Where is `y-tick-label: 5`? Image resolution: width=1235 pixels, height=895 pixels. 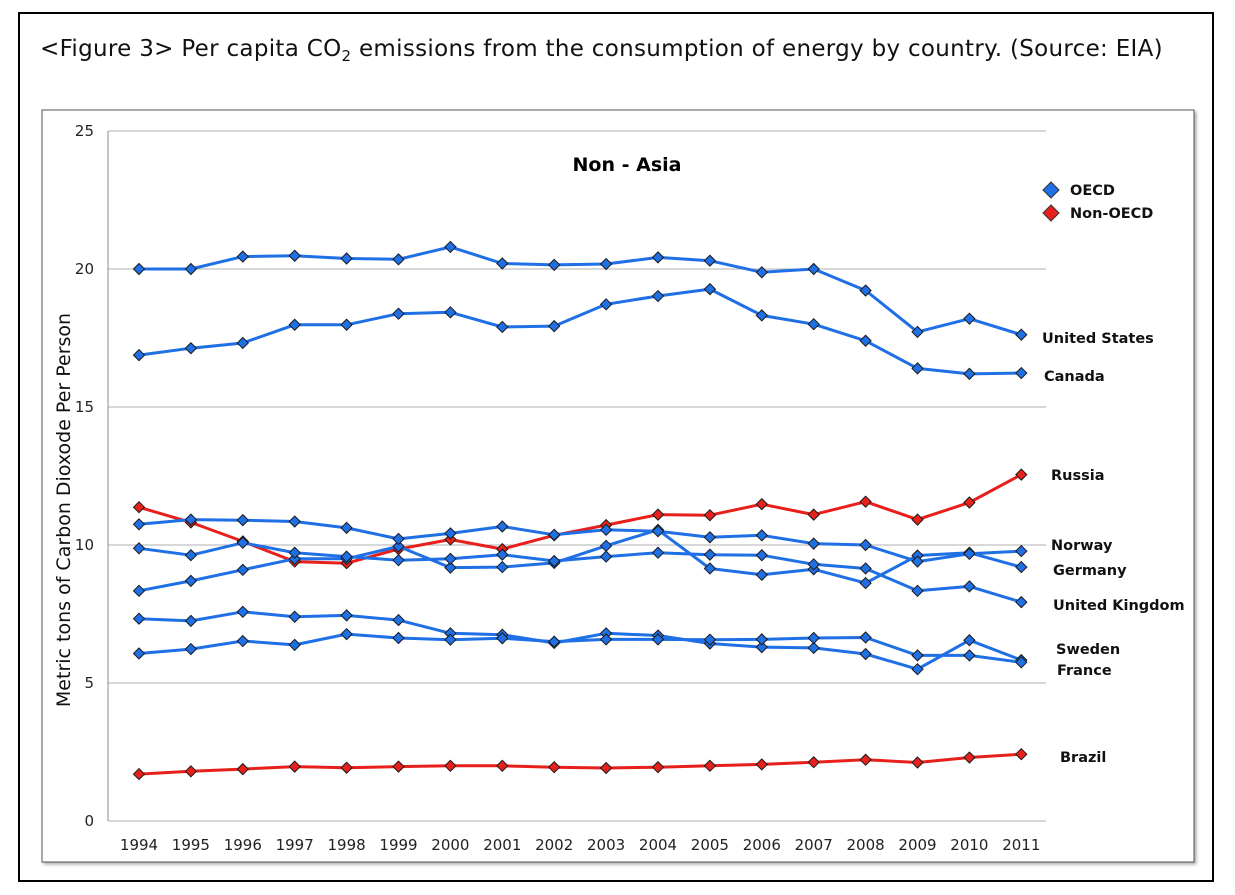
y-tick-label: 5 is located at coordinates (89, 683).